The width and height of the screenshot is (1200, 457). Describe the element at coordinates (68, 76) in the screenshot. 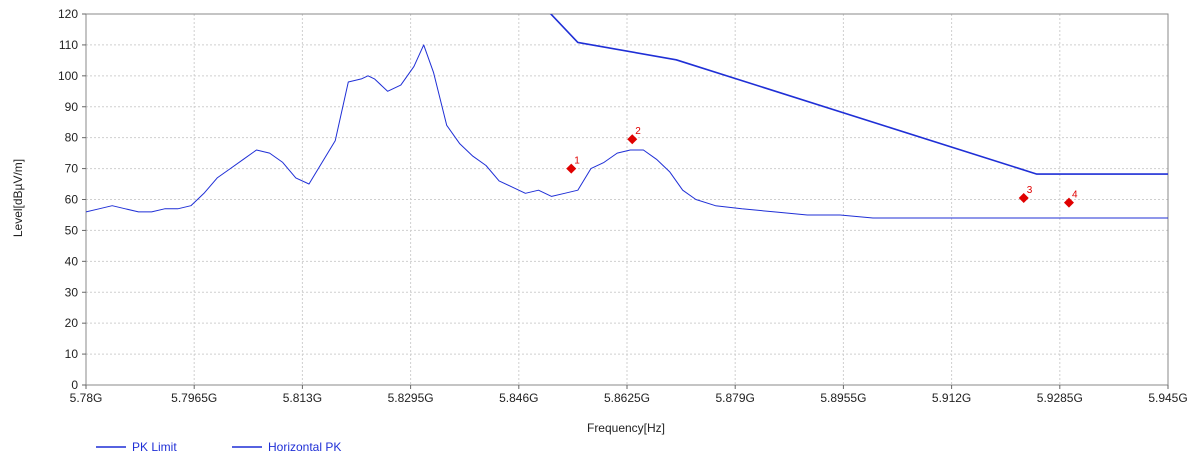

I see `y-tick-label: 100` at that location.